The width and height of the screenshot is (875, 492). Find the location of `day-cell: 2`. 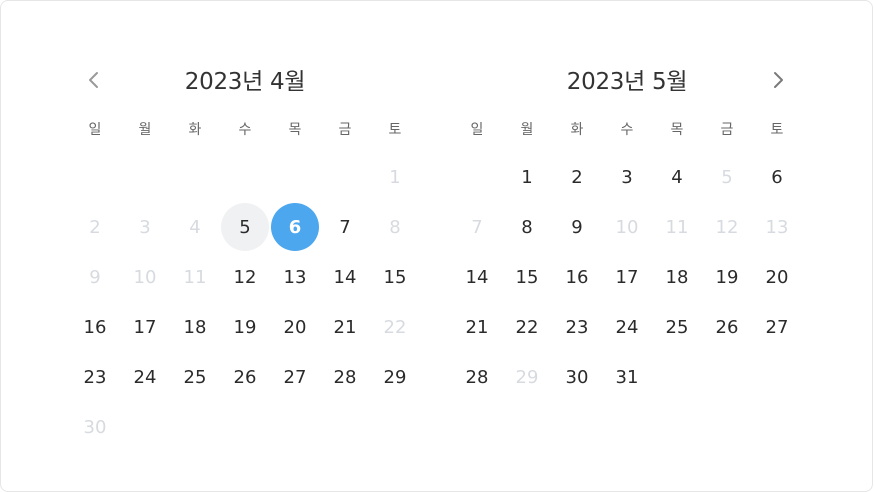

day-cell: 2 is located at coordinates (95, 227).